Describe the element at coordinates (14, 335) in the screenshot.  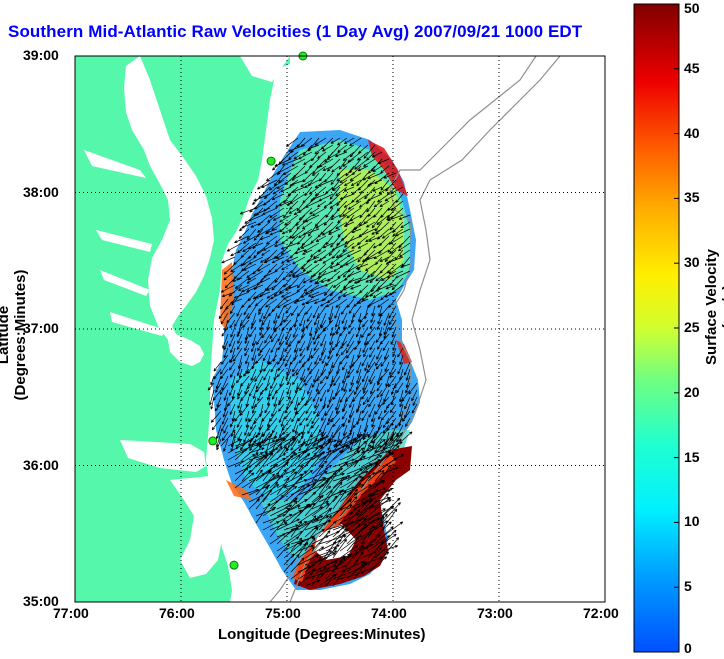
I see `y-axis-label: Latitude (Degrees:Minutes)` at that location.